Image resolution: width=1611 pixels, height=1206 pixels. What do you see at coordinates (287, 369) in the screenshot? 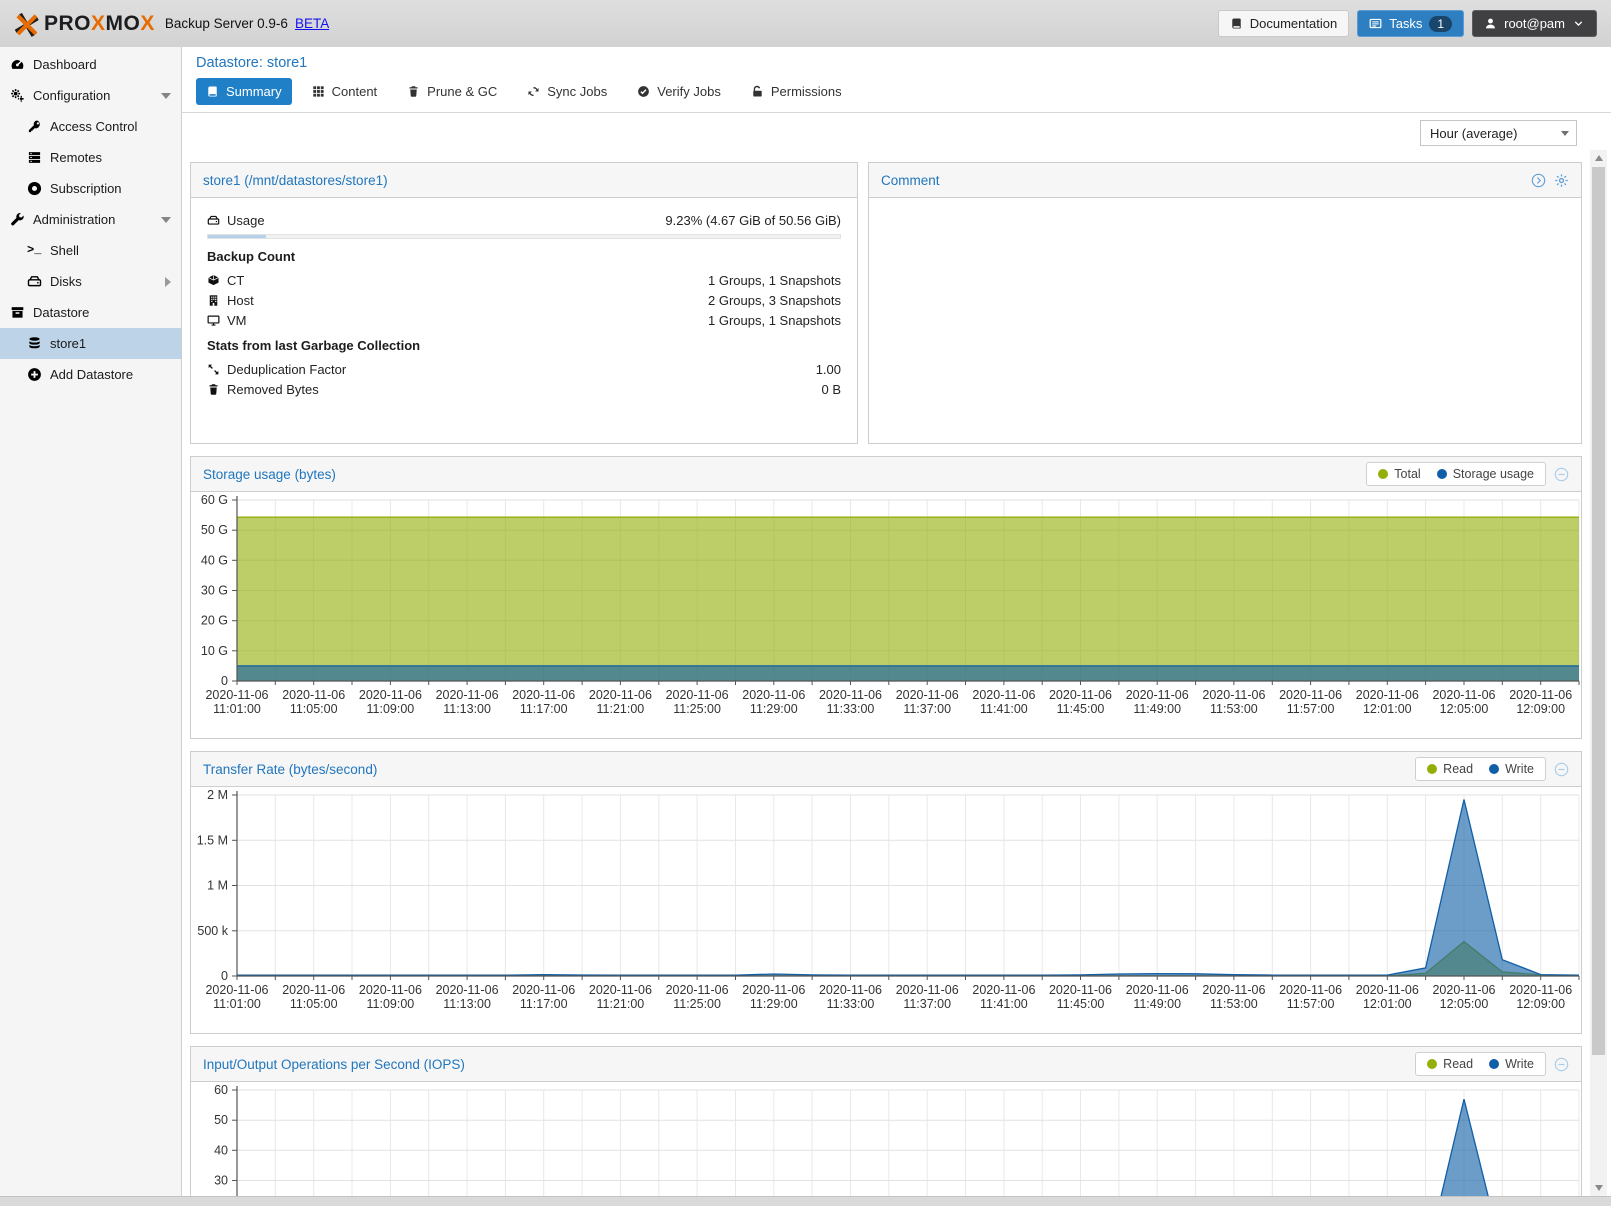
I see `row-label: Deduplication Factor` at bounding box center [287, 369].